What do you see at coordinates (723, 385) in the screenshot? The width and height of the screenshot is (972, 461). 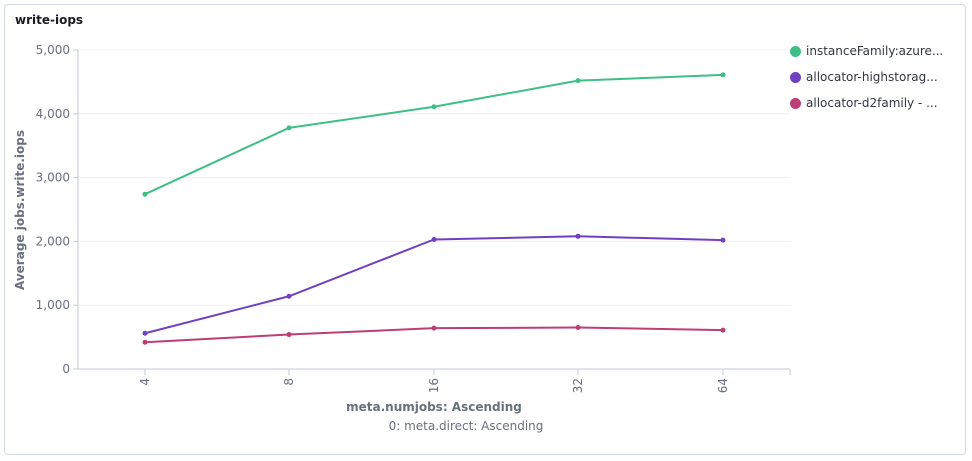 I see `x-tick-label: 64` at bounding box center [723, 385].